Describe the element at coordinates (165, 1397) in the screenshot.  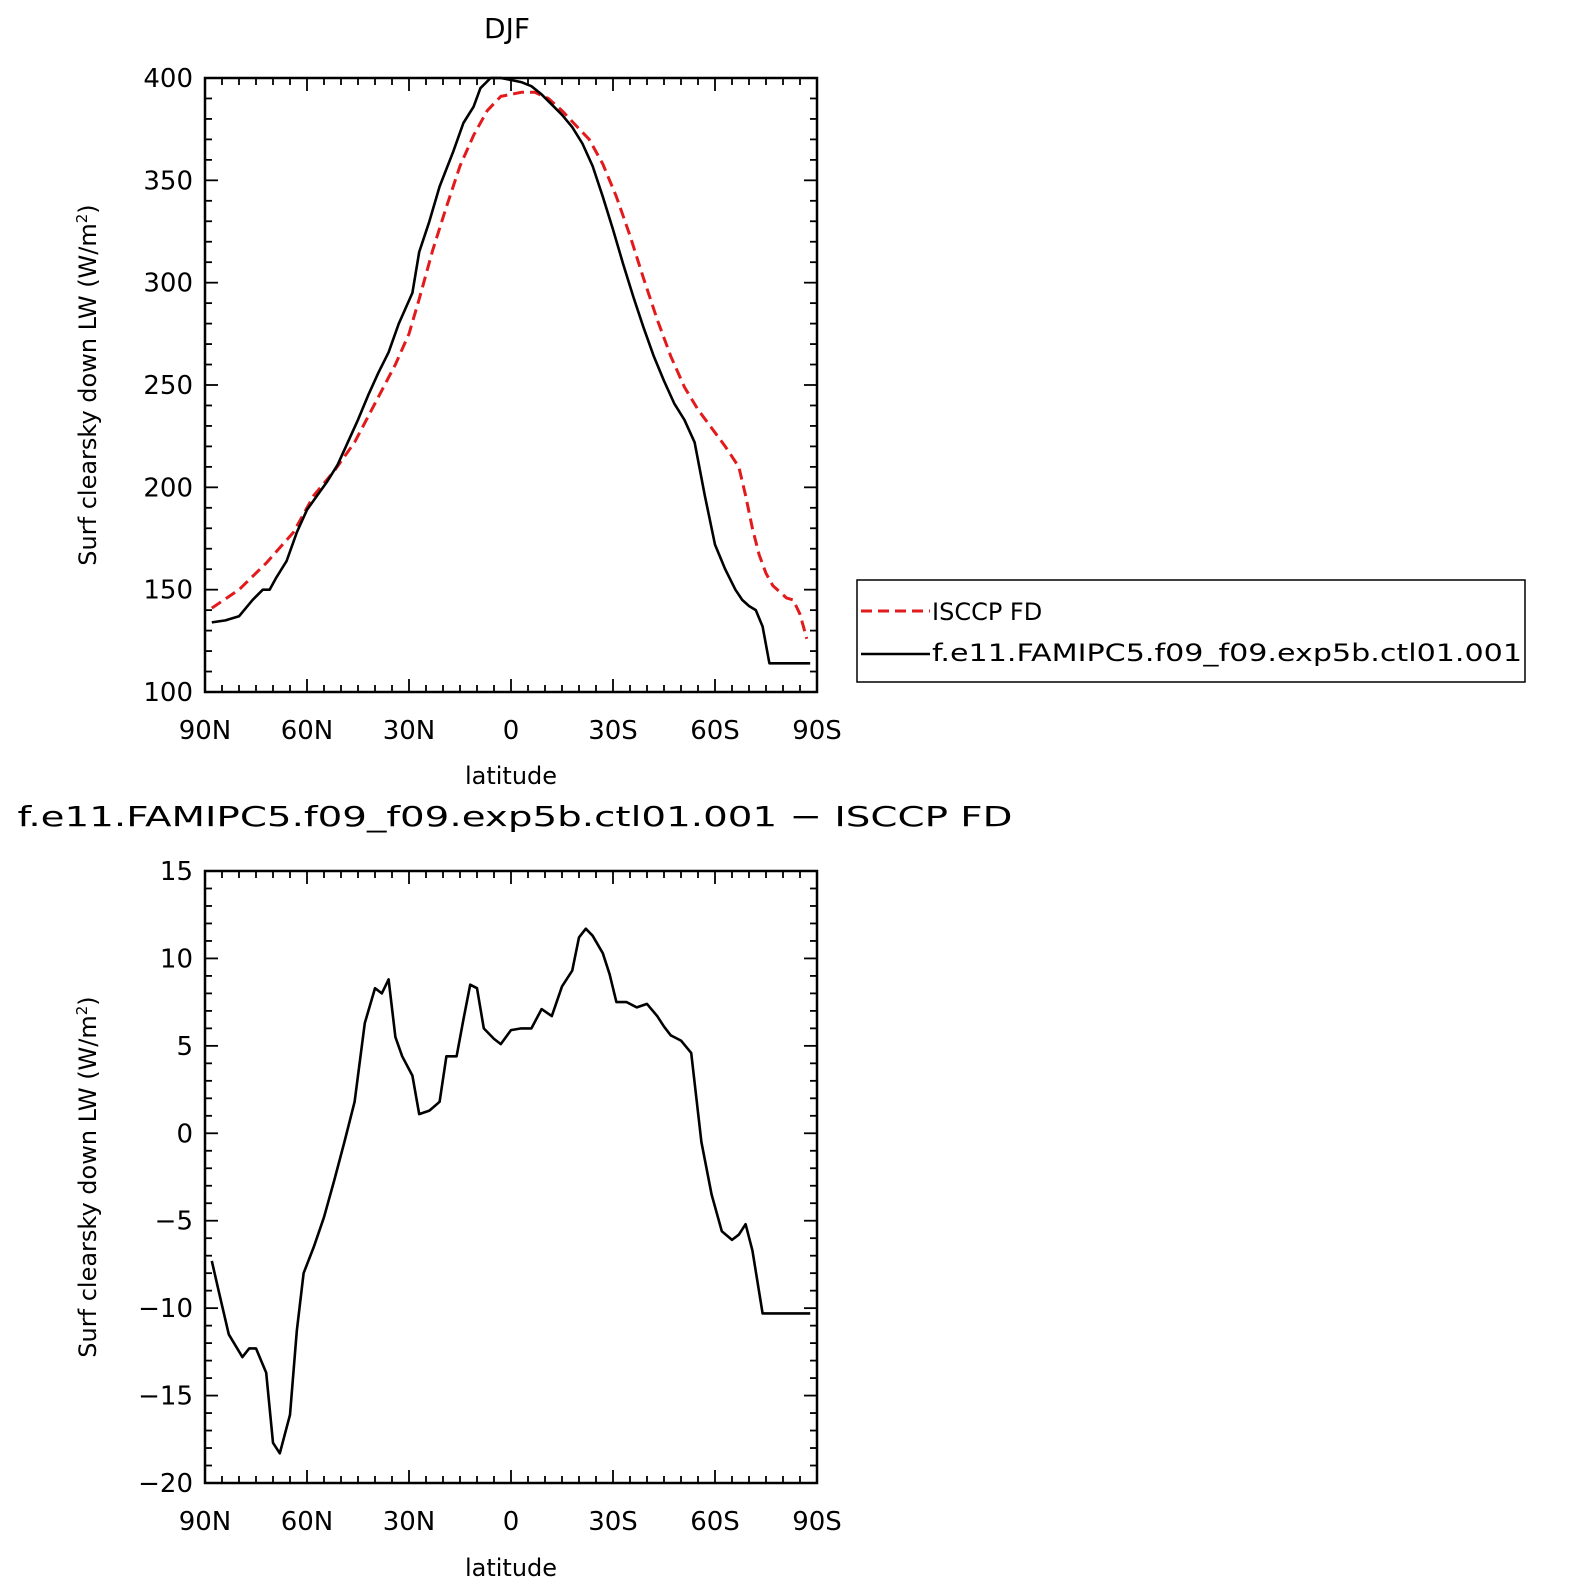
I see `y-tick-label: −15` at that location.